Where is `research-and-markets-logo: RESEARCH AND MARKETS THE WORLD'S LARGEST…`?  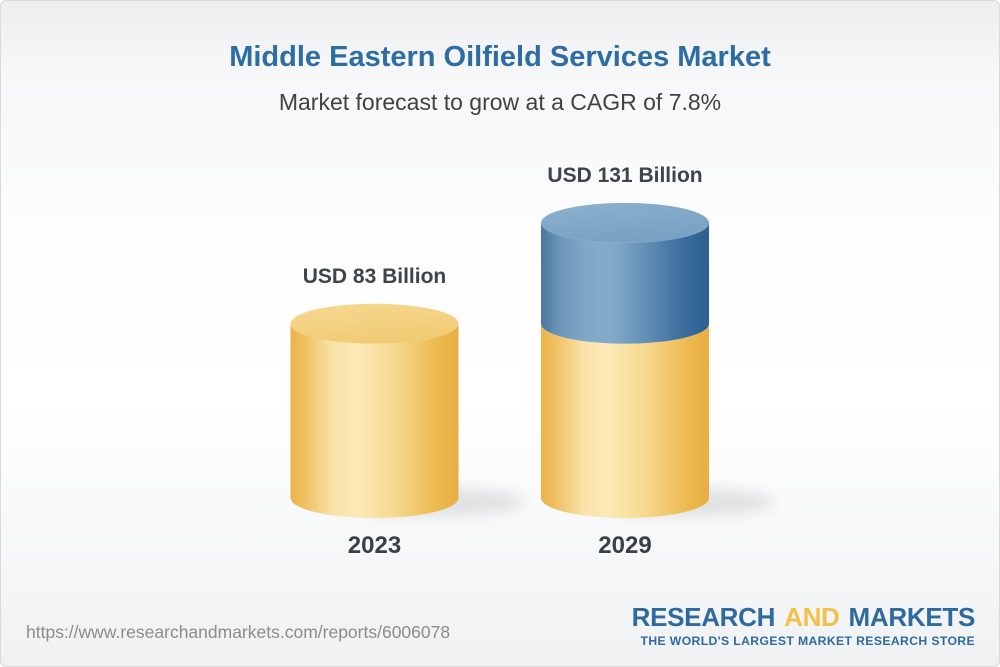 research-and-markets-logo: RESEARCH AND MARKETS THE WORLD'S LARGEST… is located at coordinates (803, 625).